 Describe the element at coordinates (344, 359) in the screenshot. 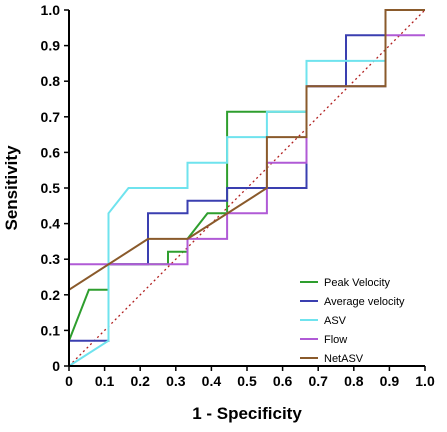

I see `legend-label-4: NetASV` at that location.